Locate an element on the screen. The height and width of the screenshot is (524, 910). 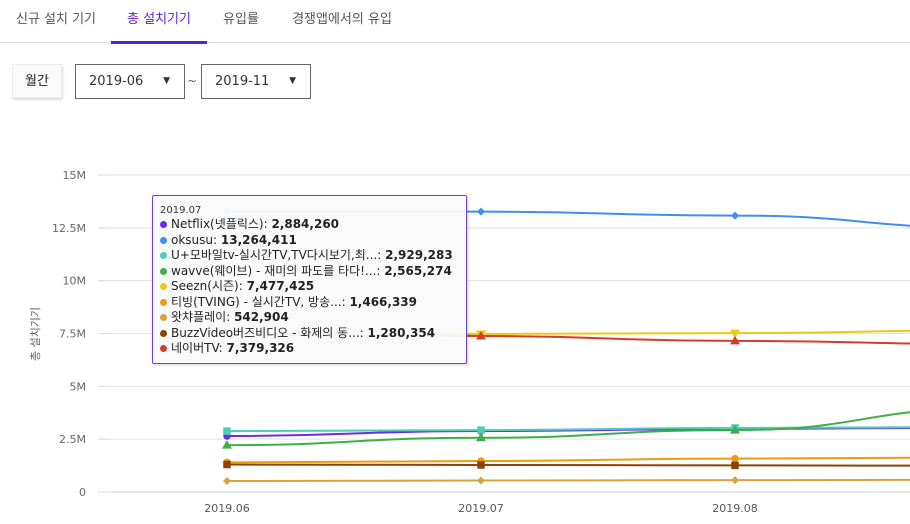
monthly-button: 월간 is located at coordinates (37, 81).